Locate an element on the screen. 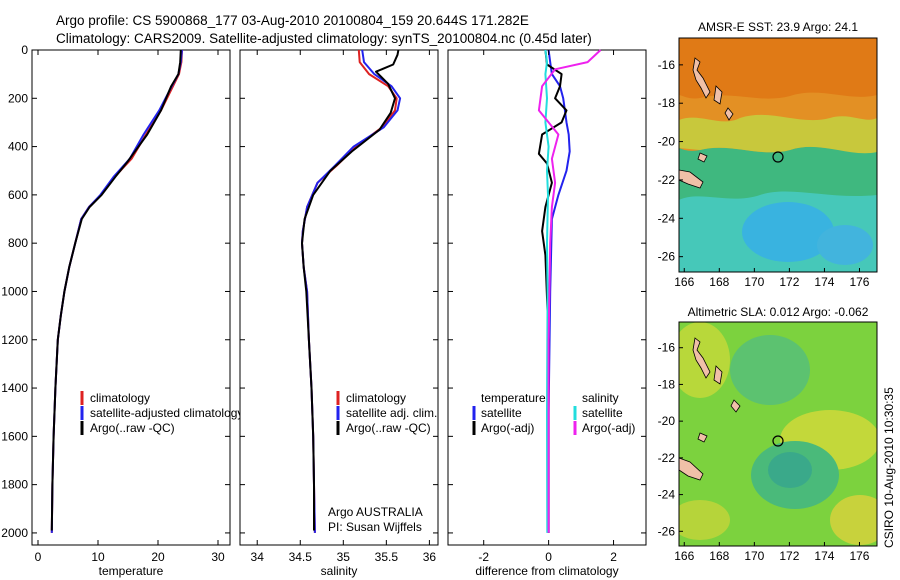  legend-heading-salinity: salinity is located at coordinates (600, 398).